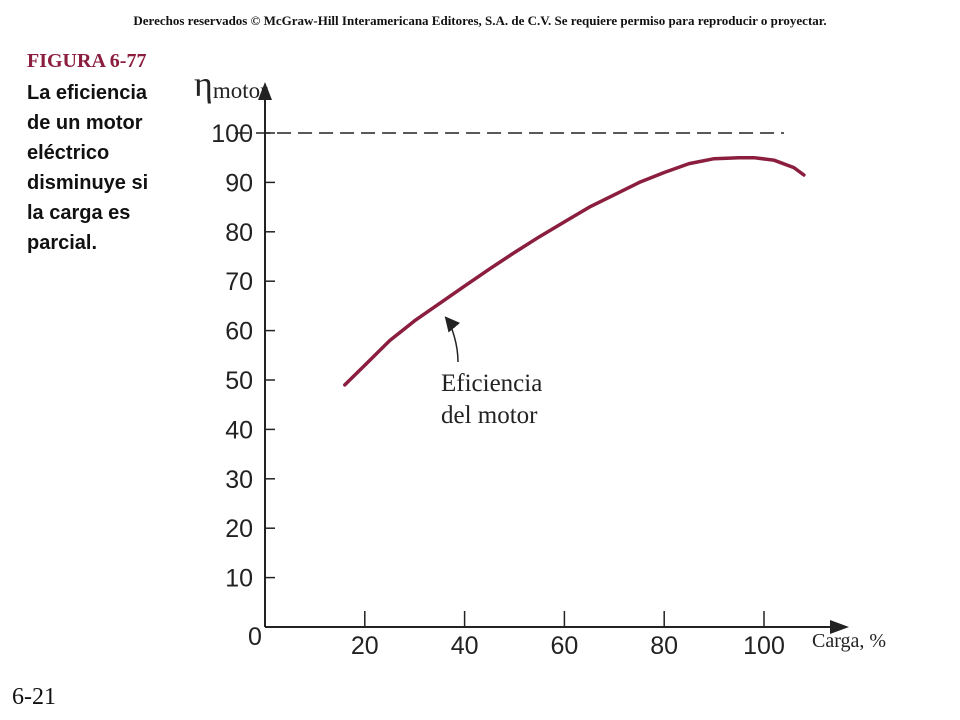 The height and width of the screenshot is (720, 960). Describe the element at coordinates (239, 381) in the screenshot. I see `y-tick-label: 50` at that location.